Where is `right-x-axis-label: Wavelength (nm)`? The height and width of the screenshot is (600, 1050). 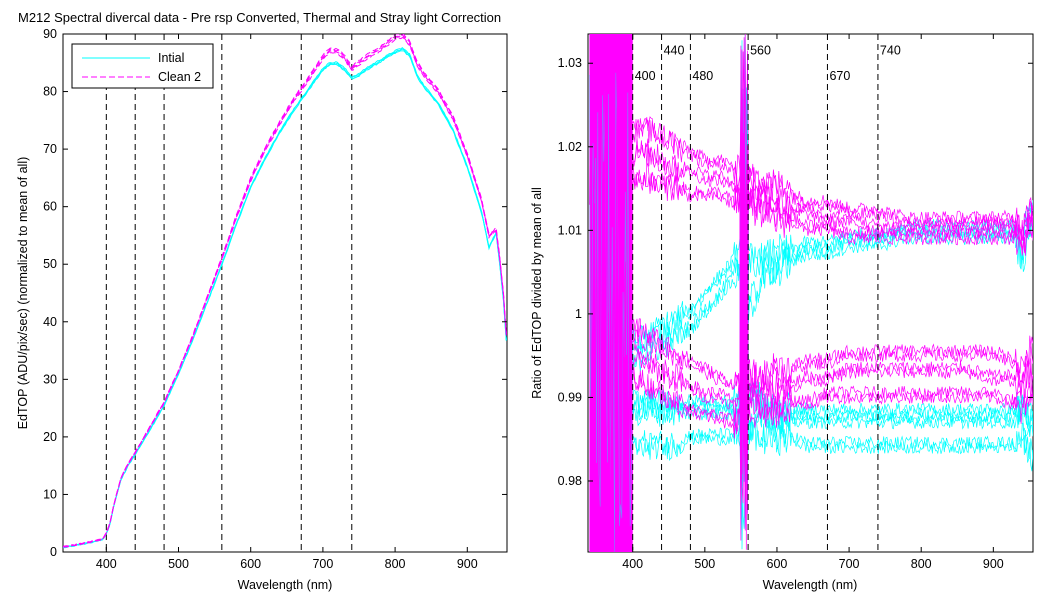
right-x-axis-label: Wavelength (nm) is located at coordinates (810, 585).